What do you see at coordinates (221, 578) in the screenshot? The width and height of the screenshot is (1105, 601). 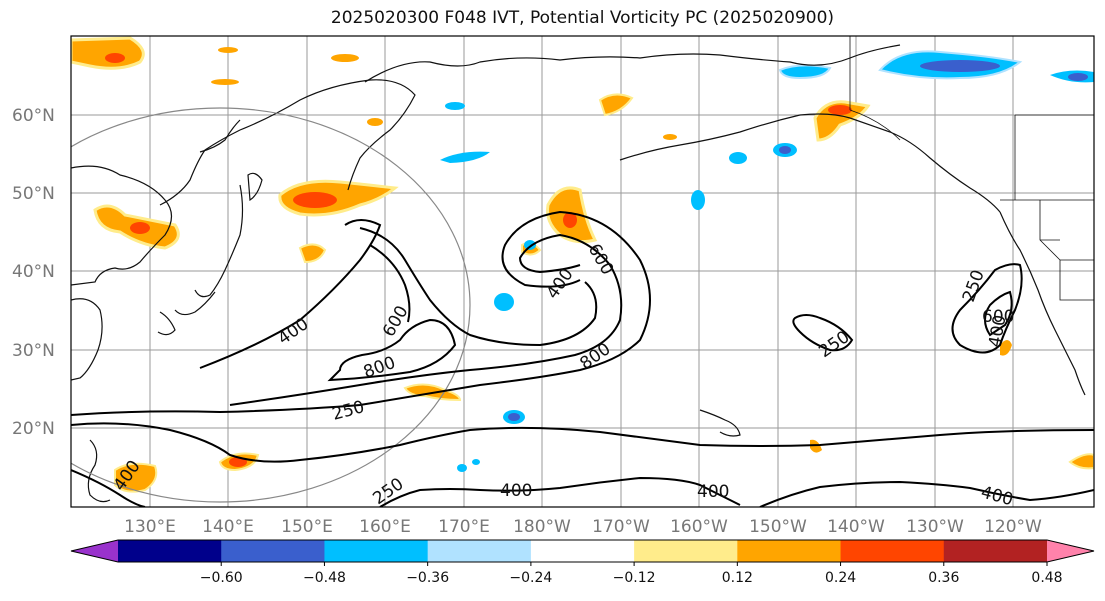 I see `colorbar-tick-label: −0.60` at bounding box center [221, 578].